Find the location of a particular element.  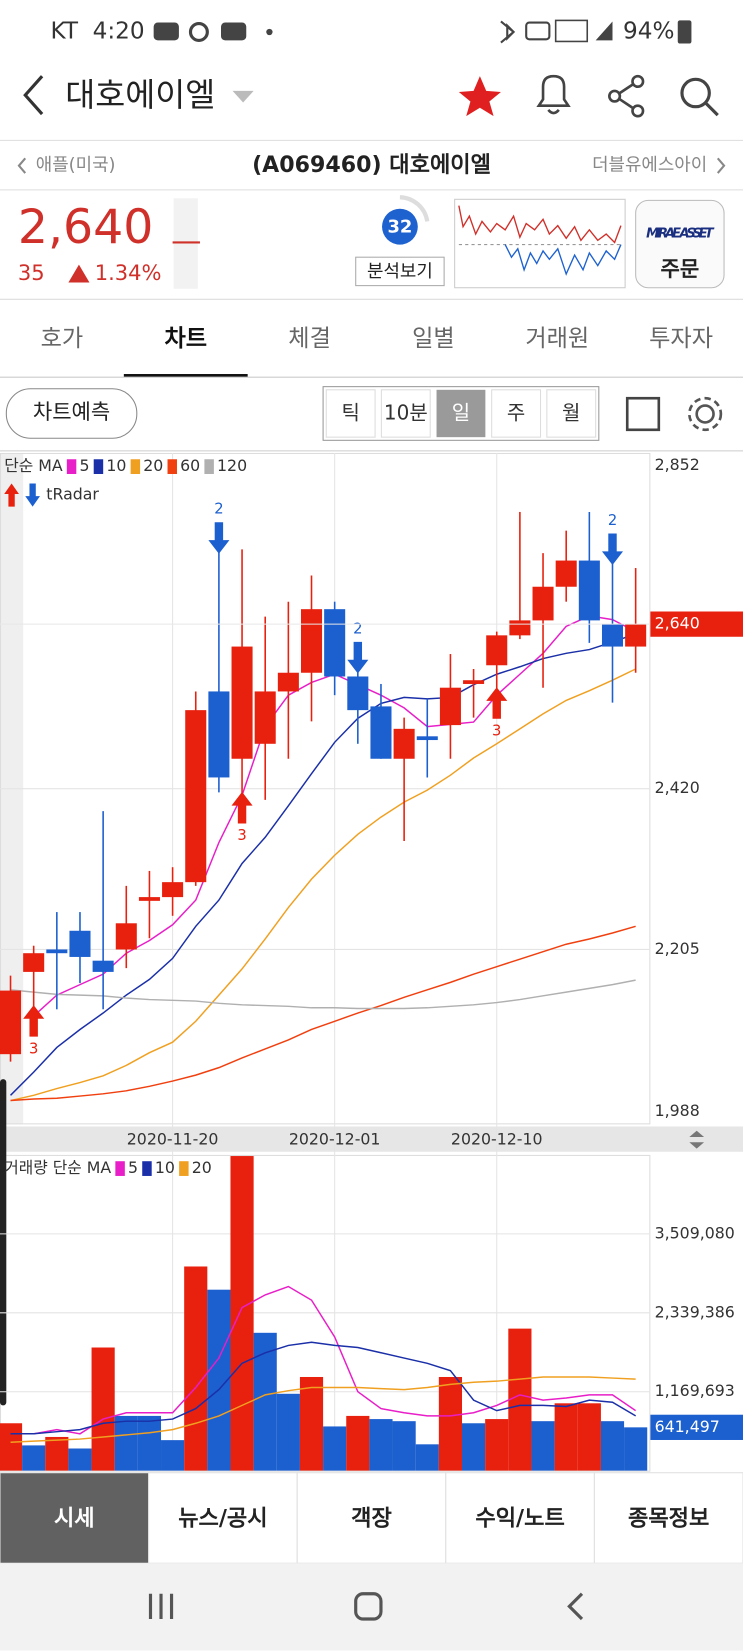

analysis-button is located at coordinates (400, 271).